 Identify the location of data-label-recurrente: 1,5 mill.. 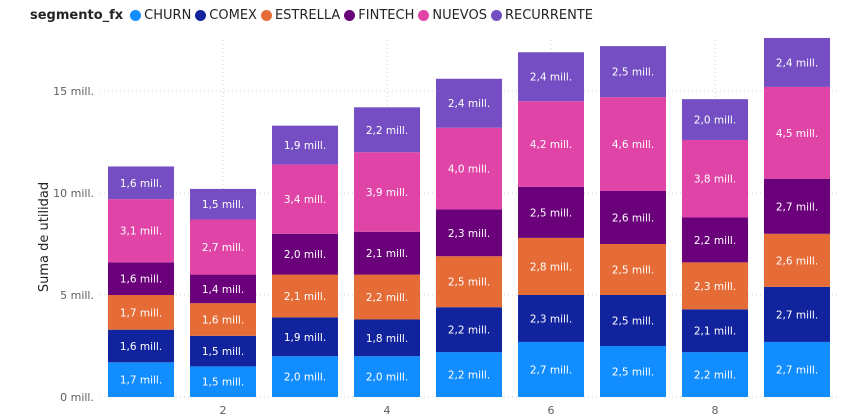
(223, 205).